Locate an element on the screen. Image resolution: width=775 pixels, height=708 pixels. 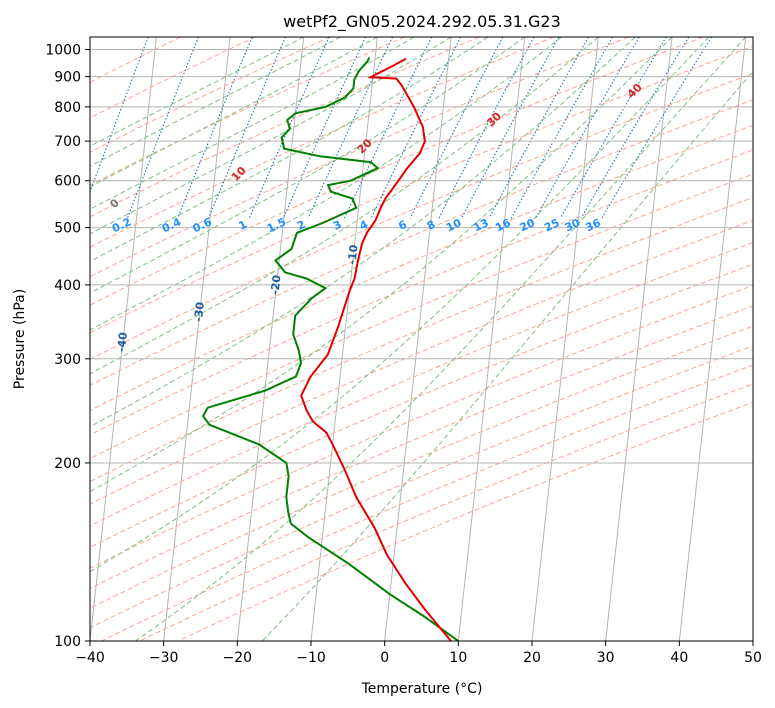
mixing-ratio-label: 10 is located at coordinates (454, 225).